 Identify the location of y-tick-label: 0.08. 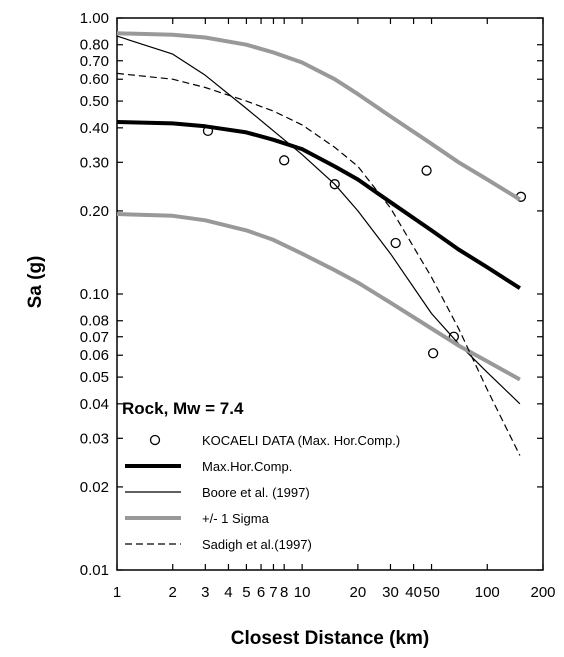
(94, 321).